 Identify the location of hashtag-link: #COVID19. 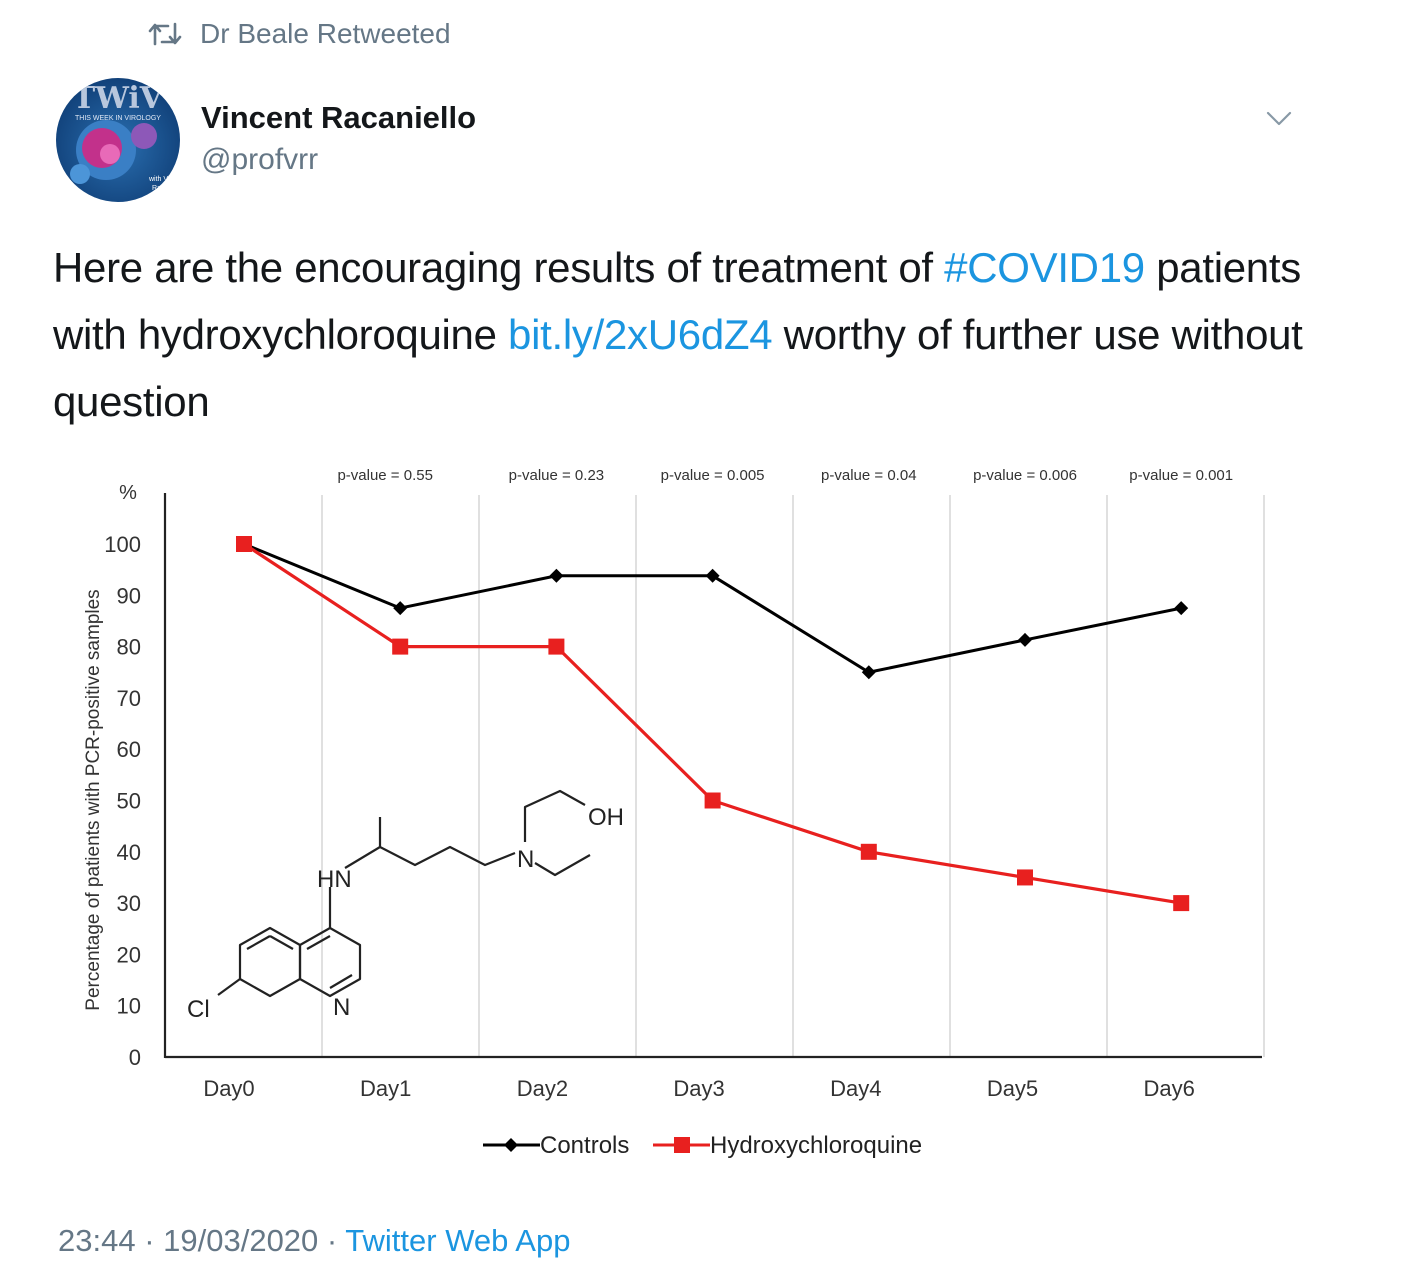
(1044, 267).